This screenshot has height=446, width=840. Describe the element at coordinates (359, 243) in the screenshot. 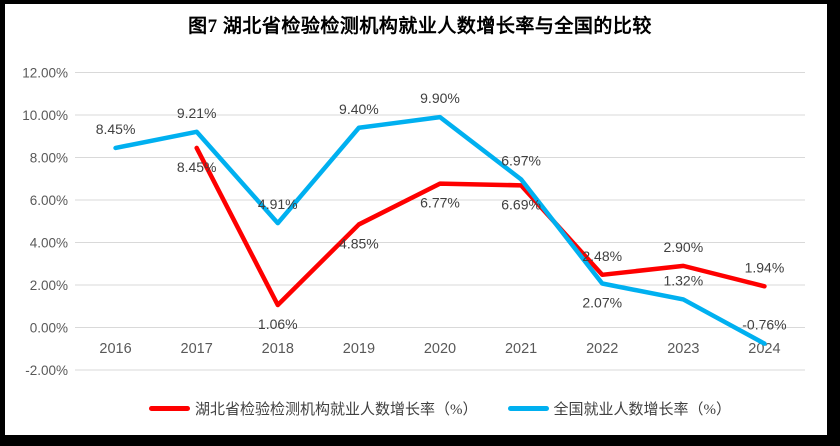

I see `data-label: 4.85%` at that location.